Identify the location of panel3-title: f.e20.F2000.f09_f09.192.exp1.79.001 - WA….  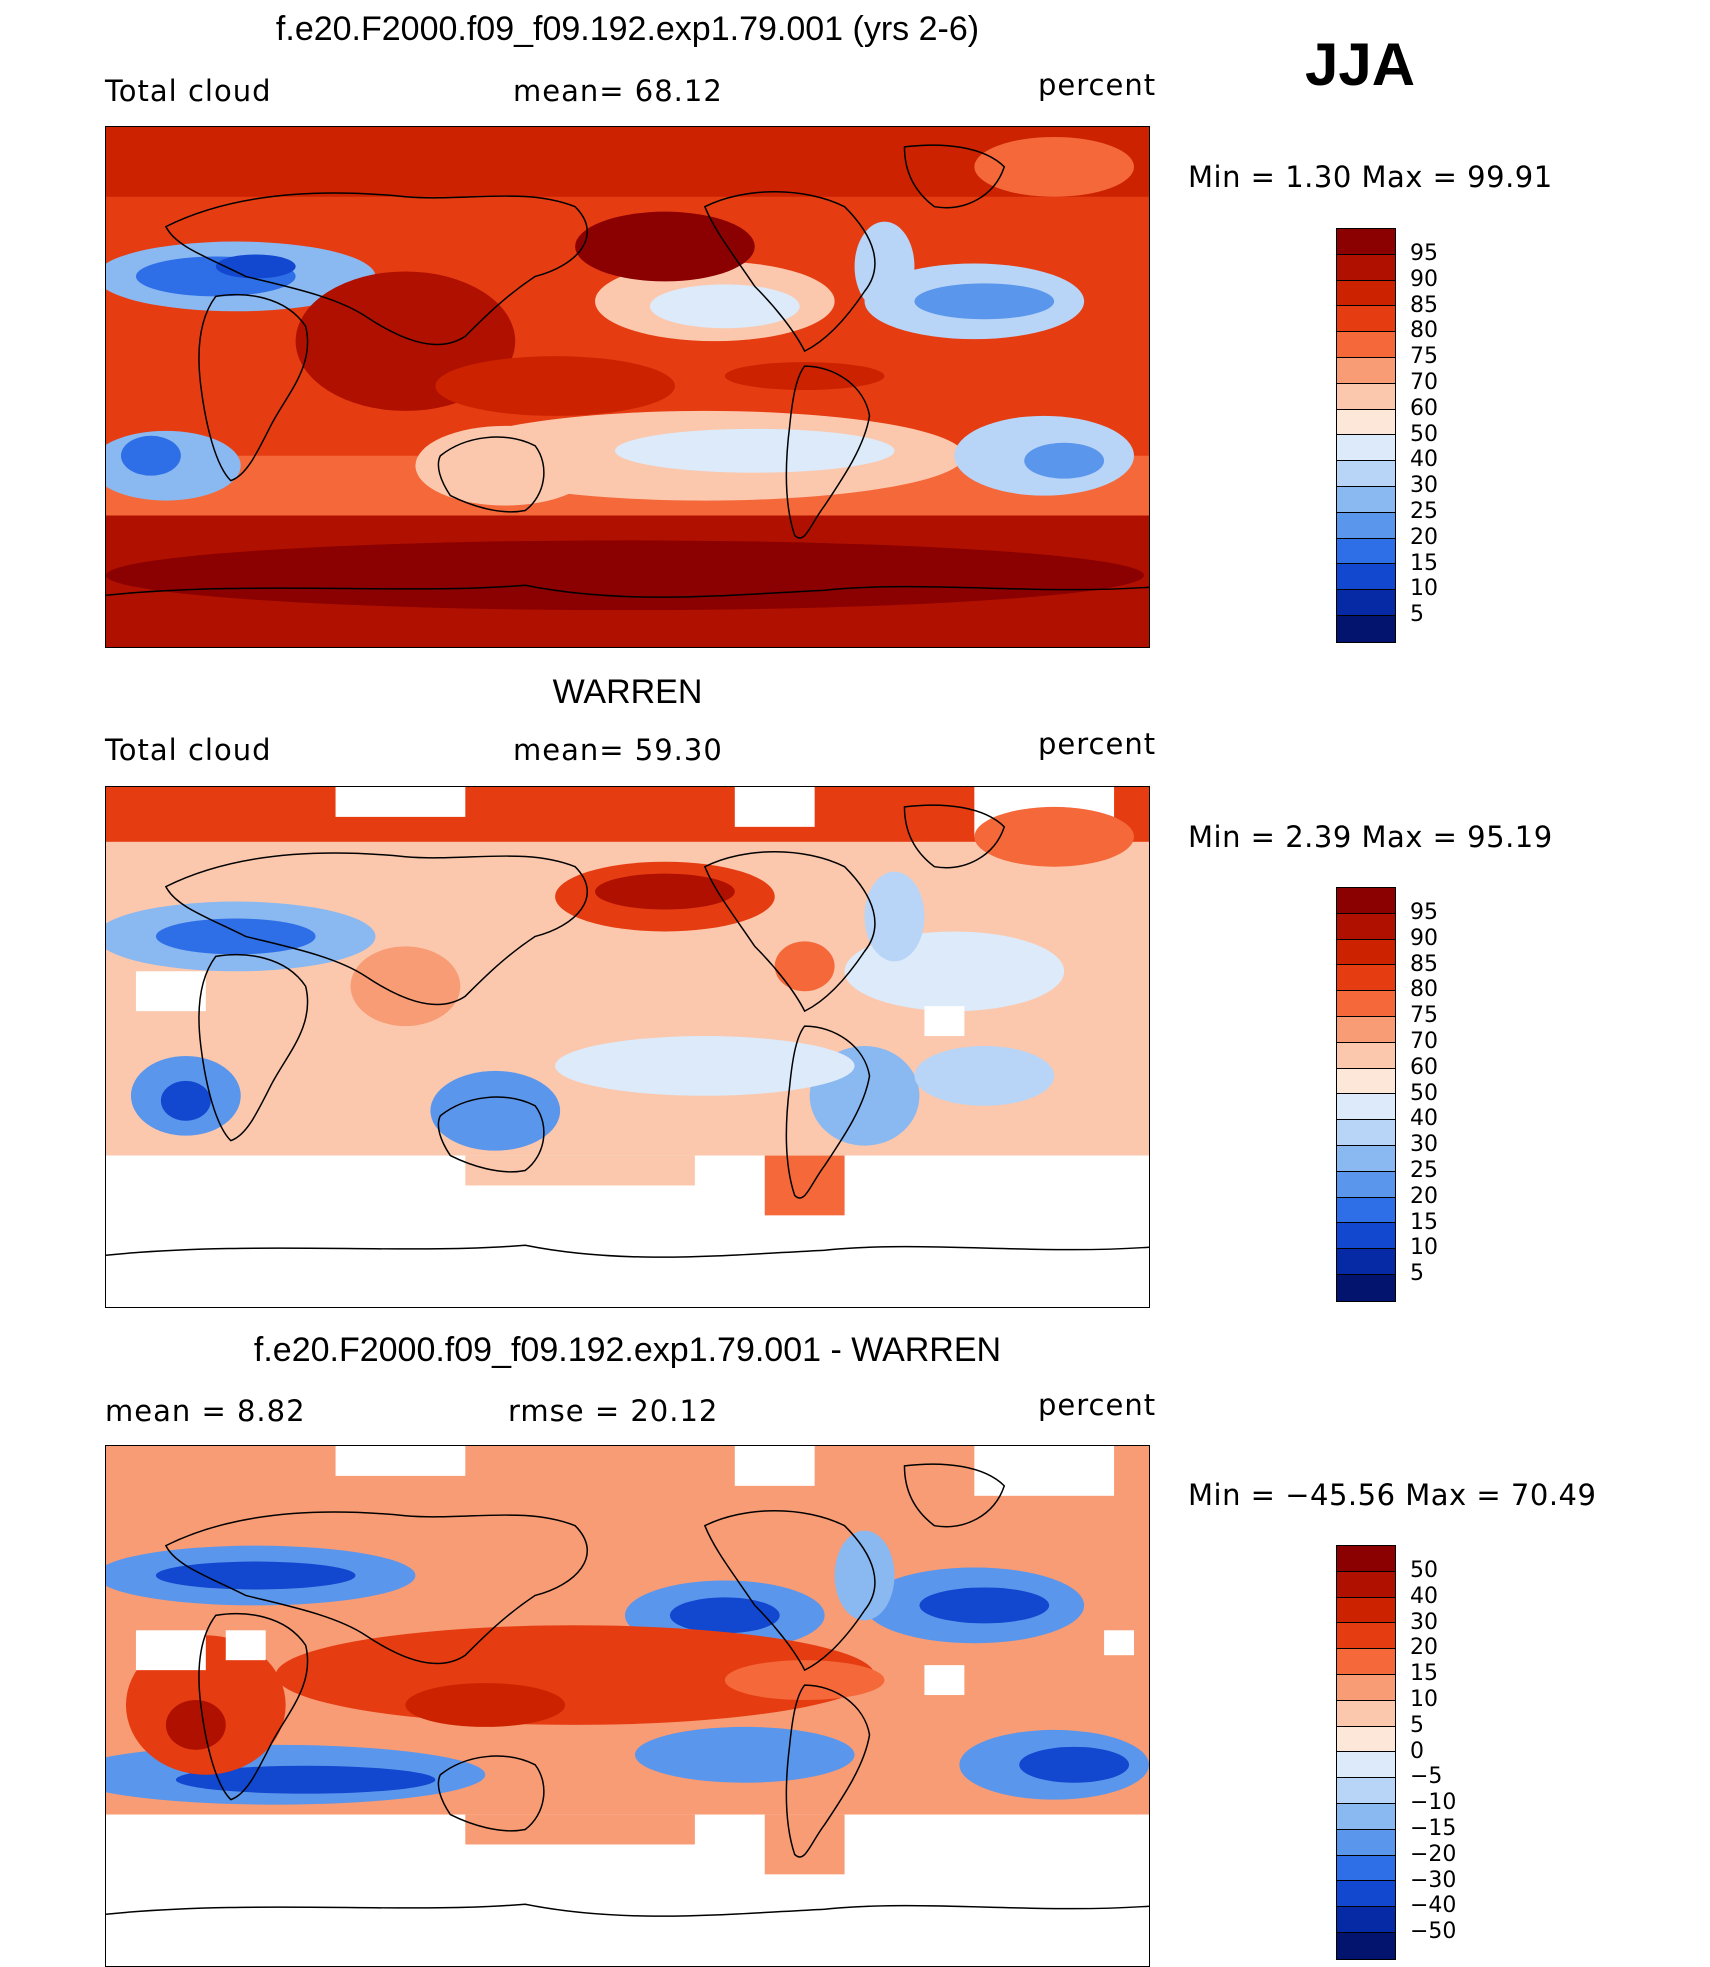
(627, 1350).